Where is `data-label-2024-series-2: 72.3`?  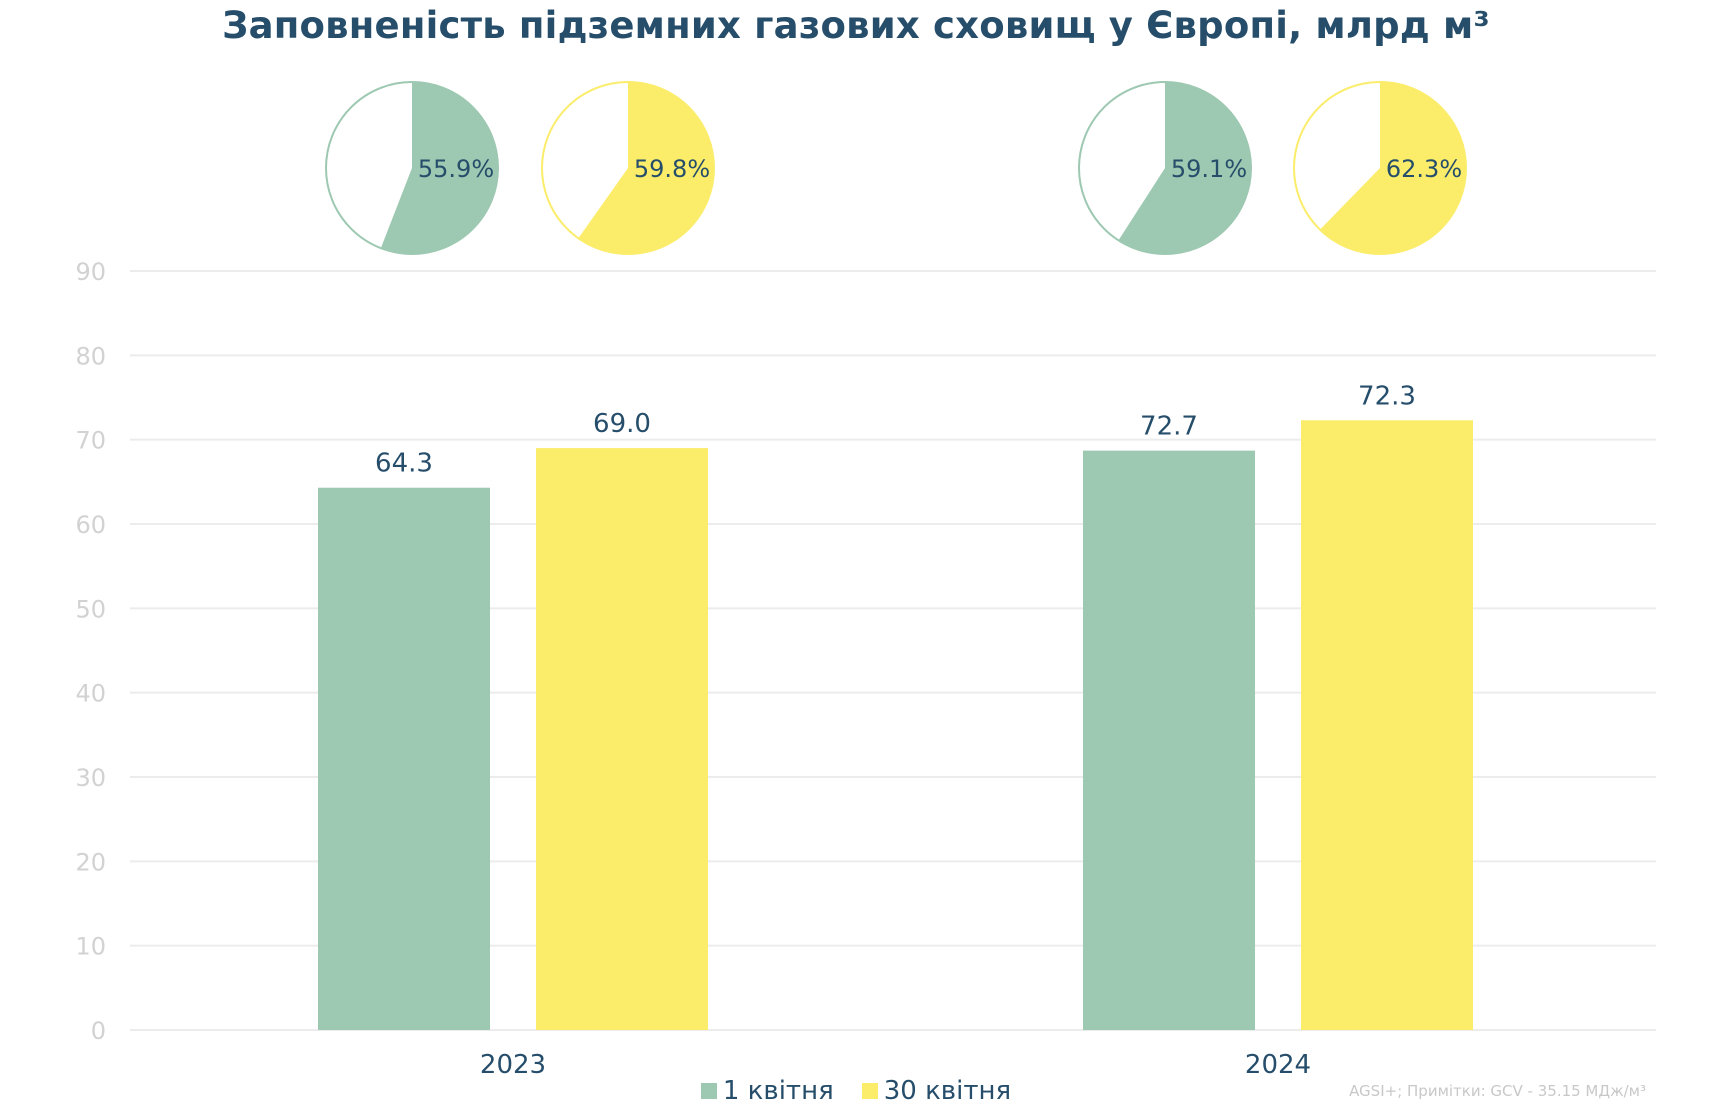 data-label-2024-series-2: 72.3 is located at coordinates (1387, 396).